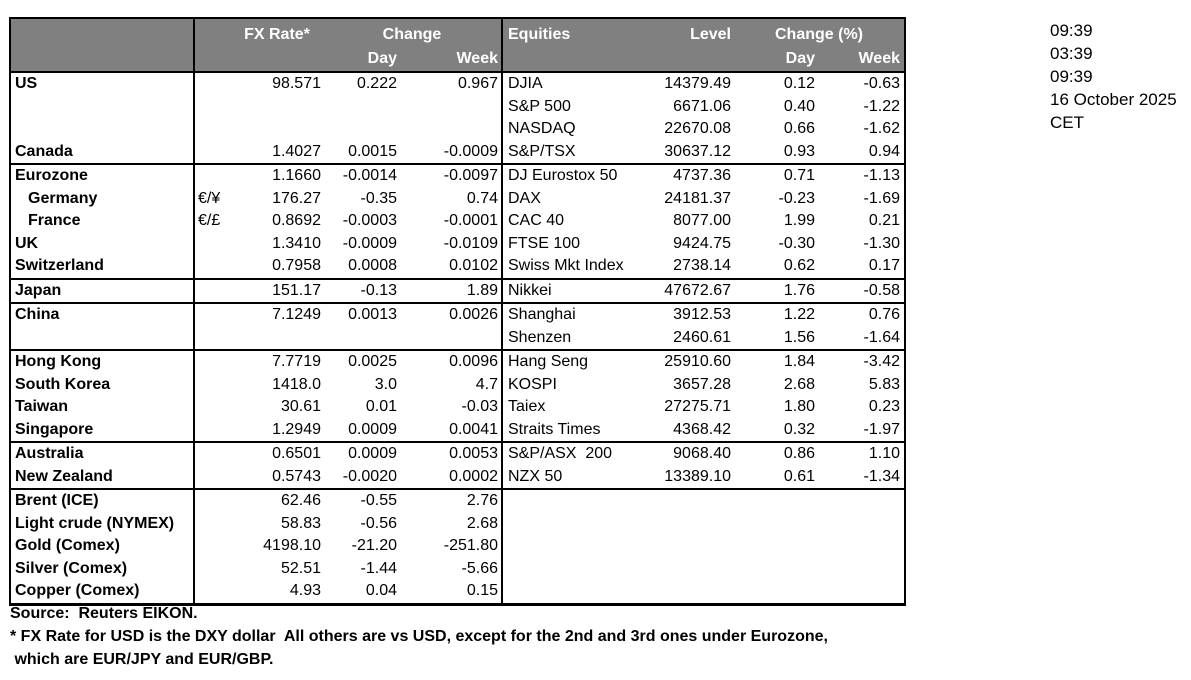 The image size is (1191, 680). Describe the element at coordinates (702, 220) in the screenshot. I see `equity-level-cell: 8077.00` at that location.